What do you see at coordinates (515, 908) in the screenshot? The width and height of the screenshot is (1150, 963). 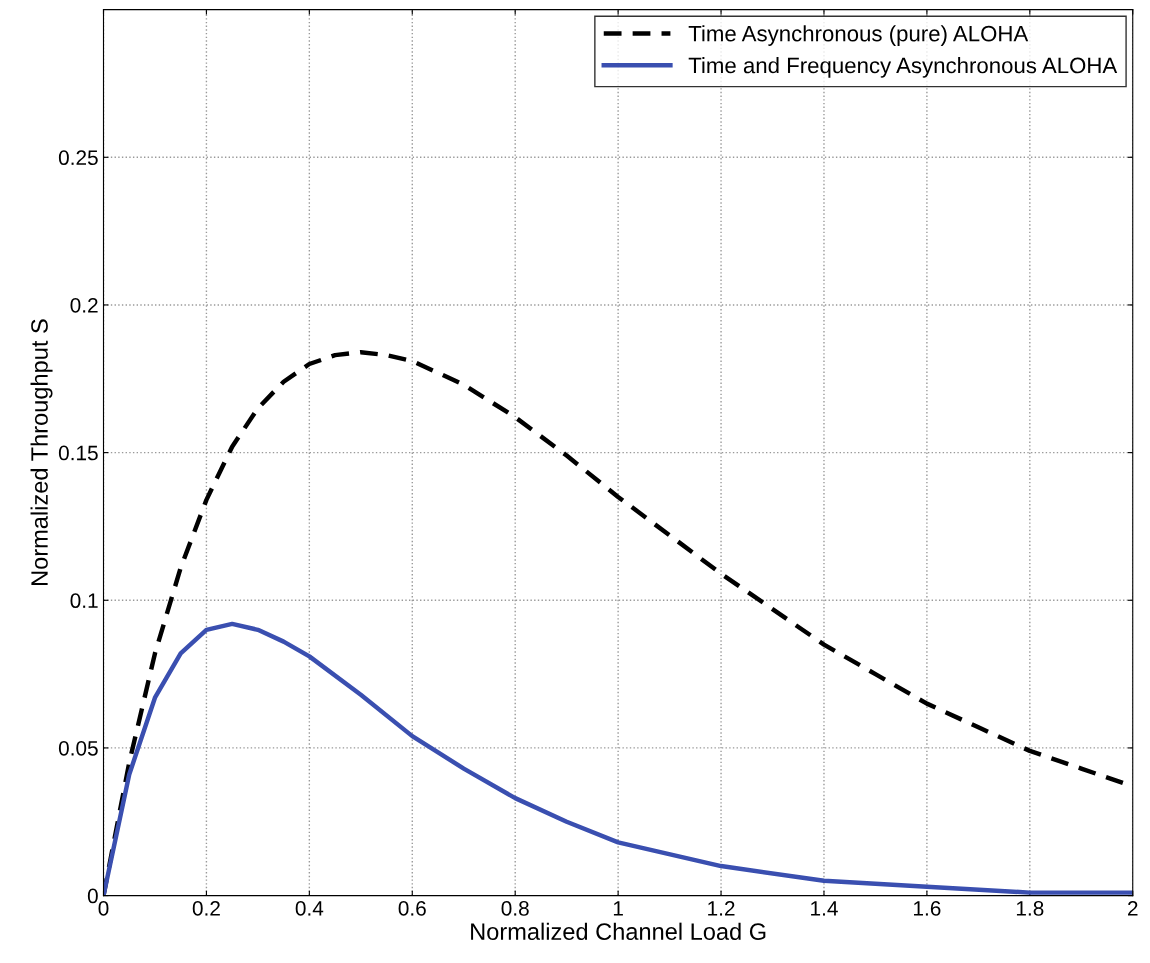 I see `x-tick-label: 0.8` at bounding box center [515, 908].